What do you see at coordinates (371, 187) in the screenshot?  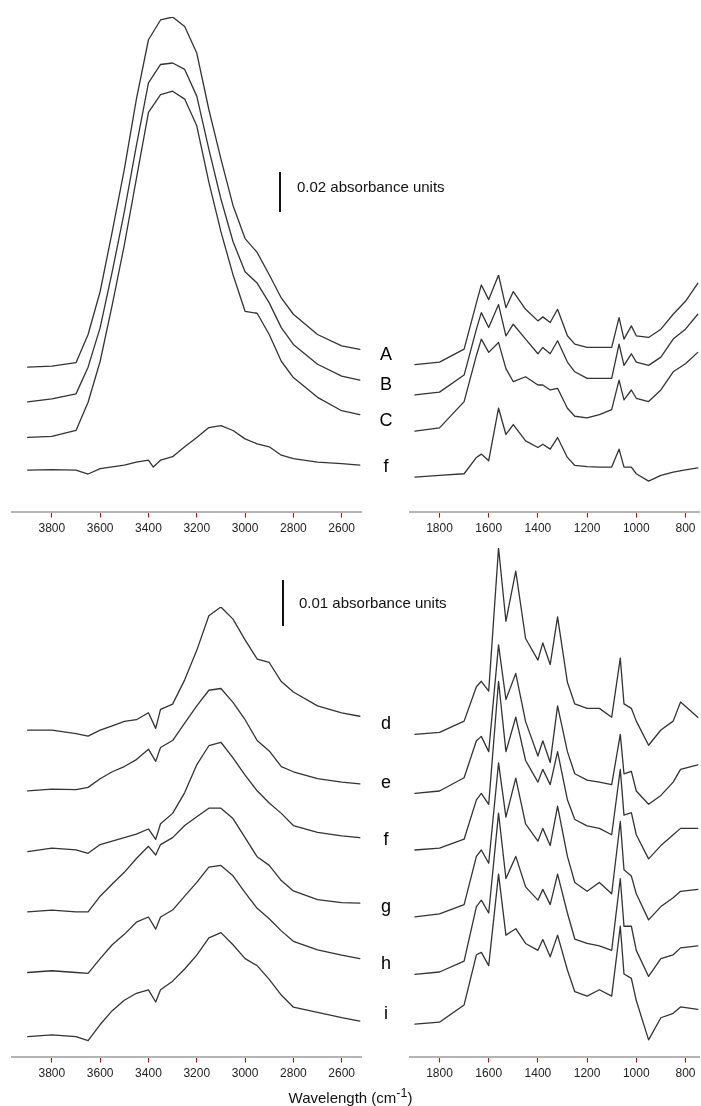 I see `annotation: 0.02 absorbance units` at bounding box center [371, 187].